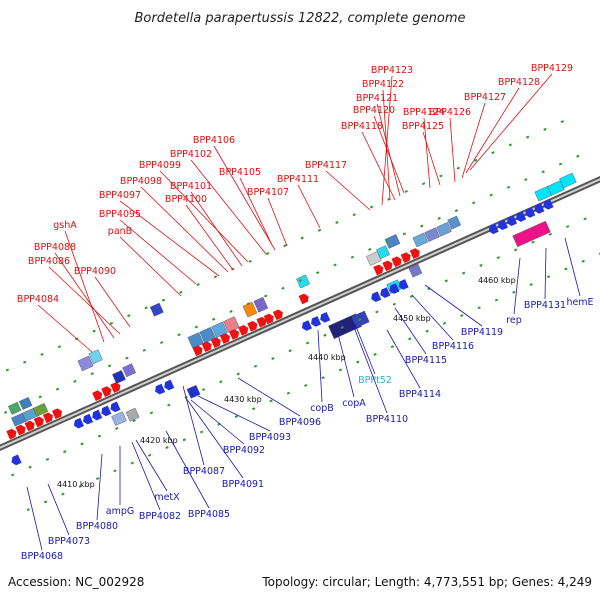 Image resolution: width=600 pixels, height=600 pixels. I want to click on gene-label: BPP4124, so click(424, 112).